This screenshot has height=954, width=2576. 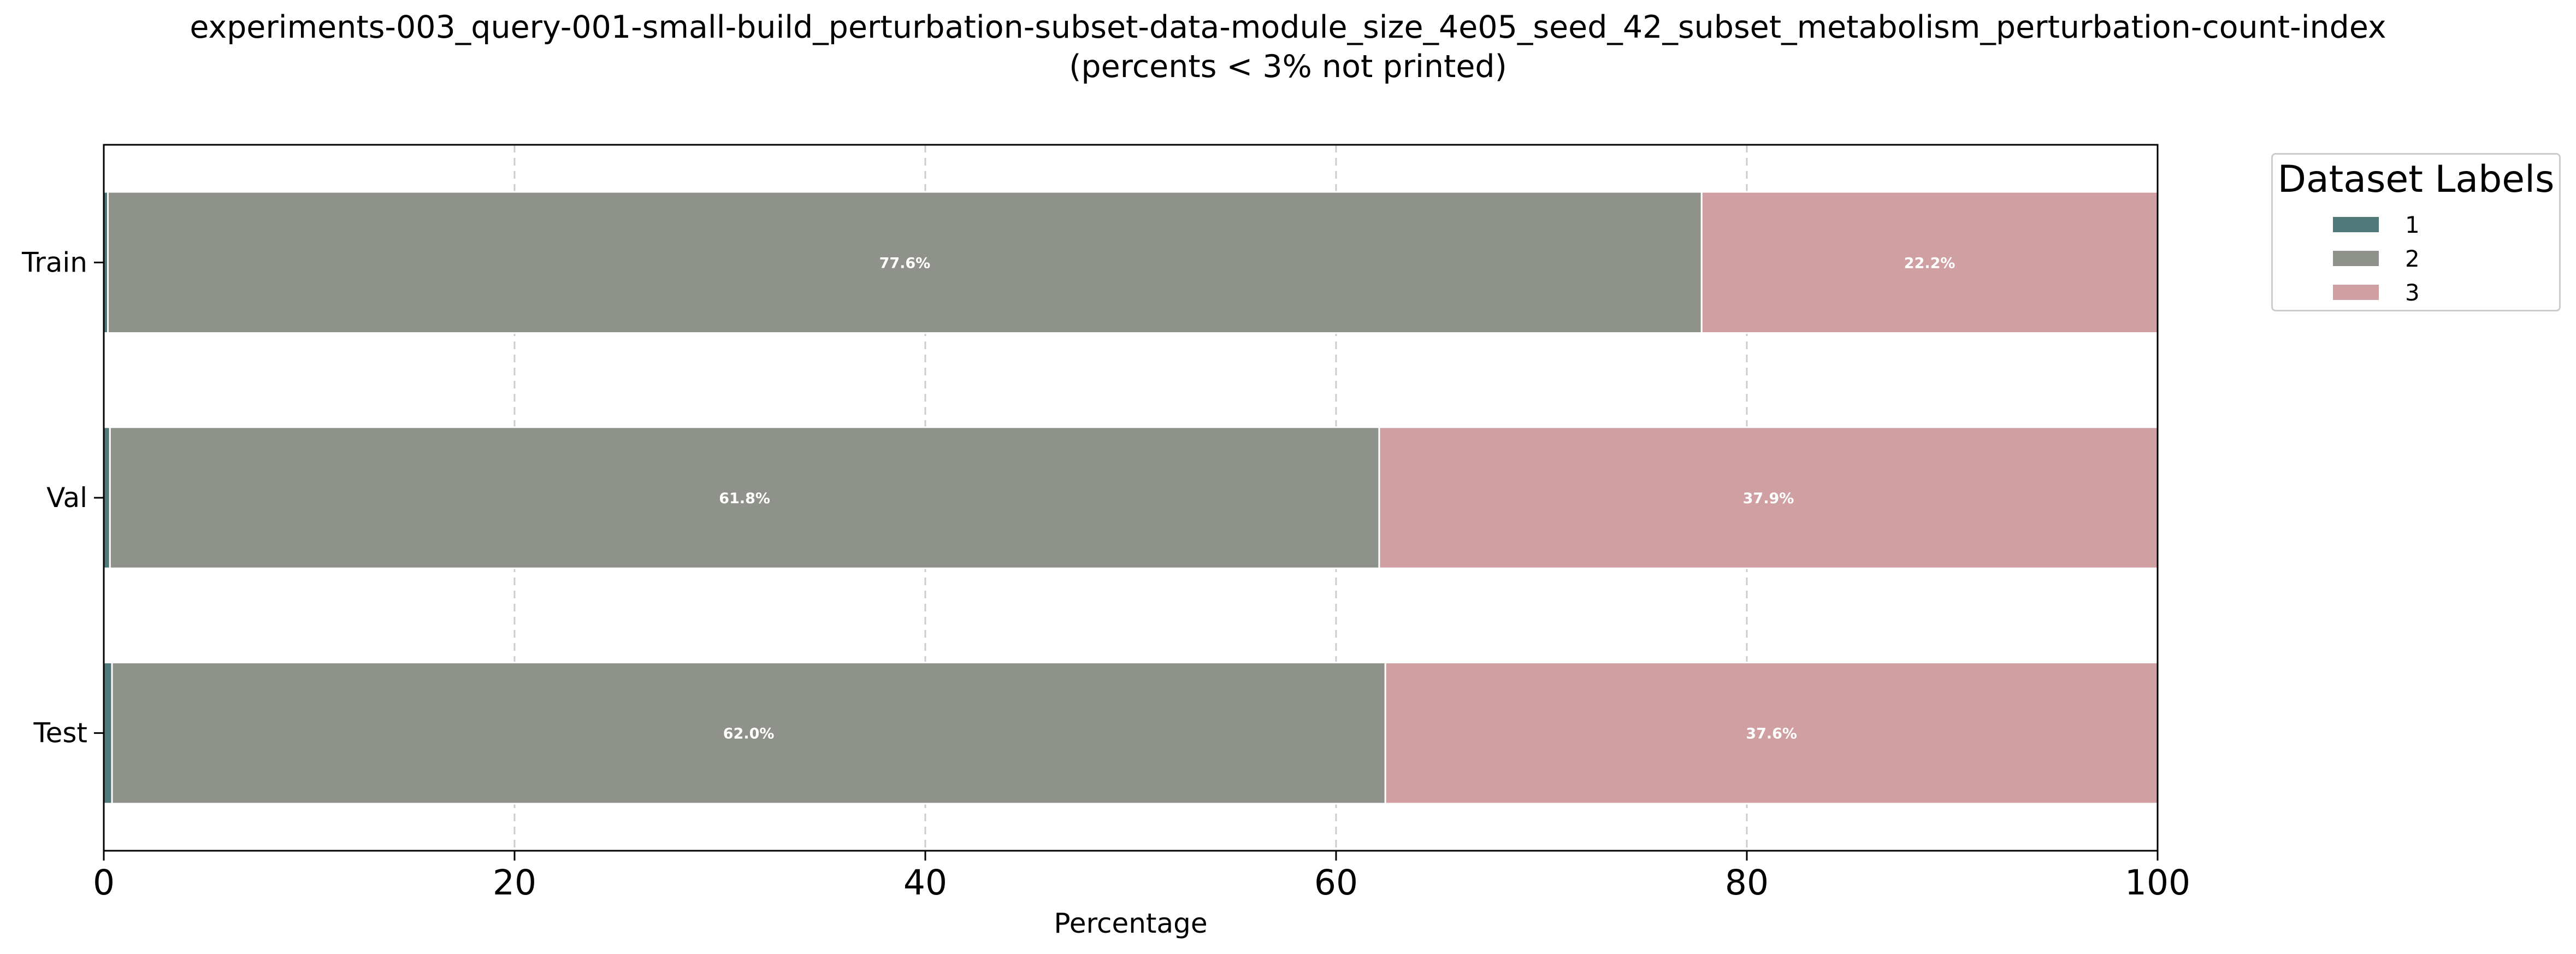 I want to click on x-tick-label-0: 0, so click(x=104, y=883).